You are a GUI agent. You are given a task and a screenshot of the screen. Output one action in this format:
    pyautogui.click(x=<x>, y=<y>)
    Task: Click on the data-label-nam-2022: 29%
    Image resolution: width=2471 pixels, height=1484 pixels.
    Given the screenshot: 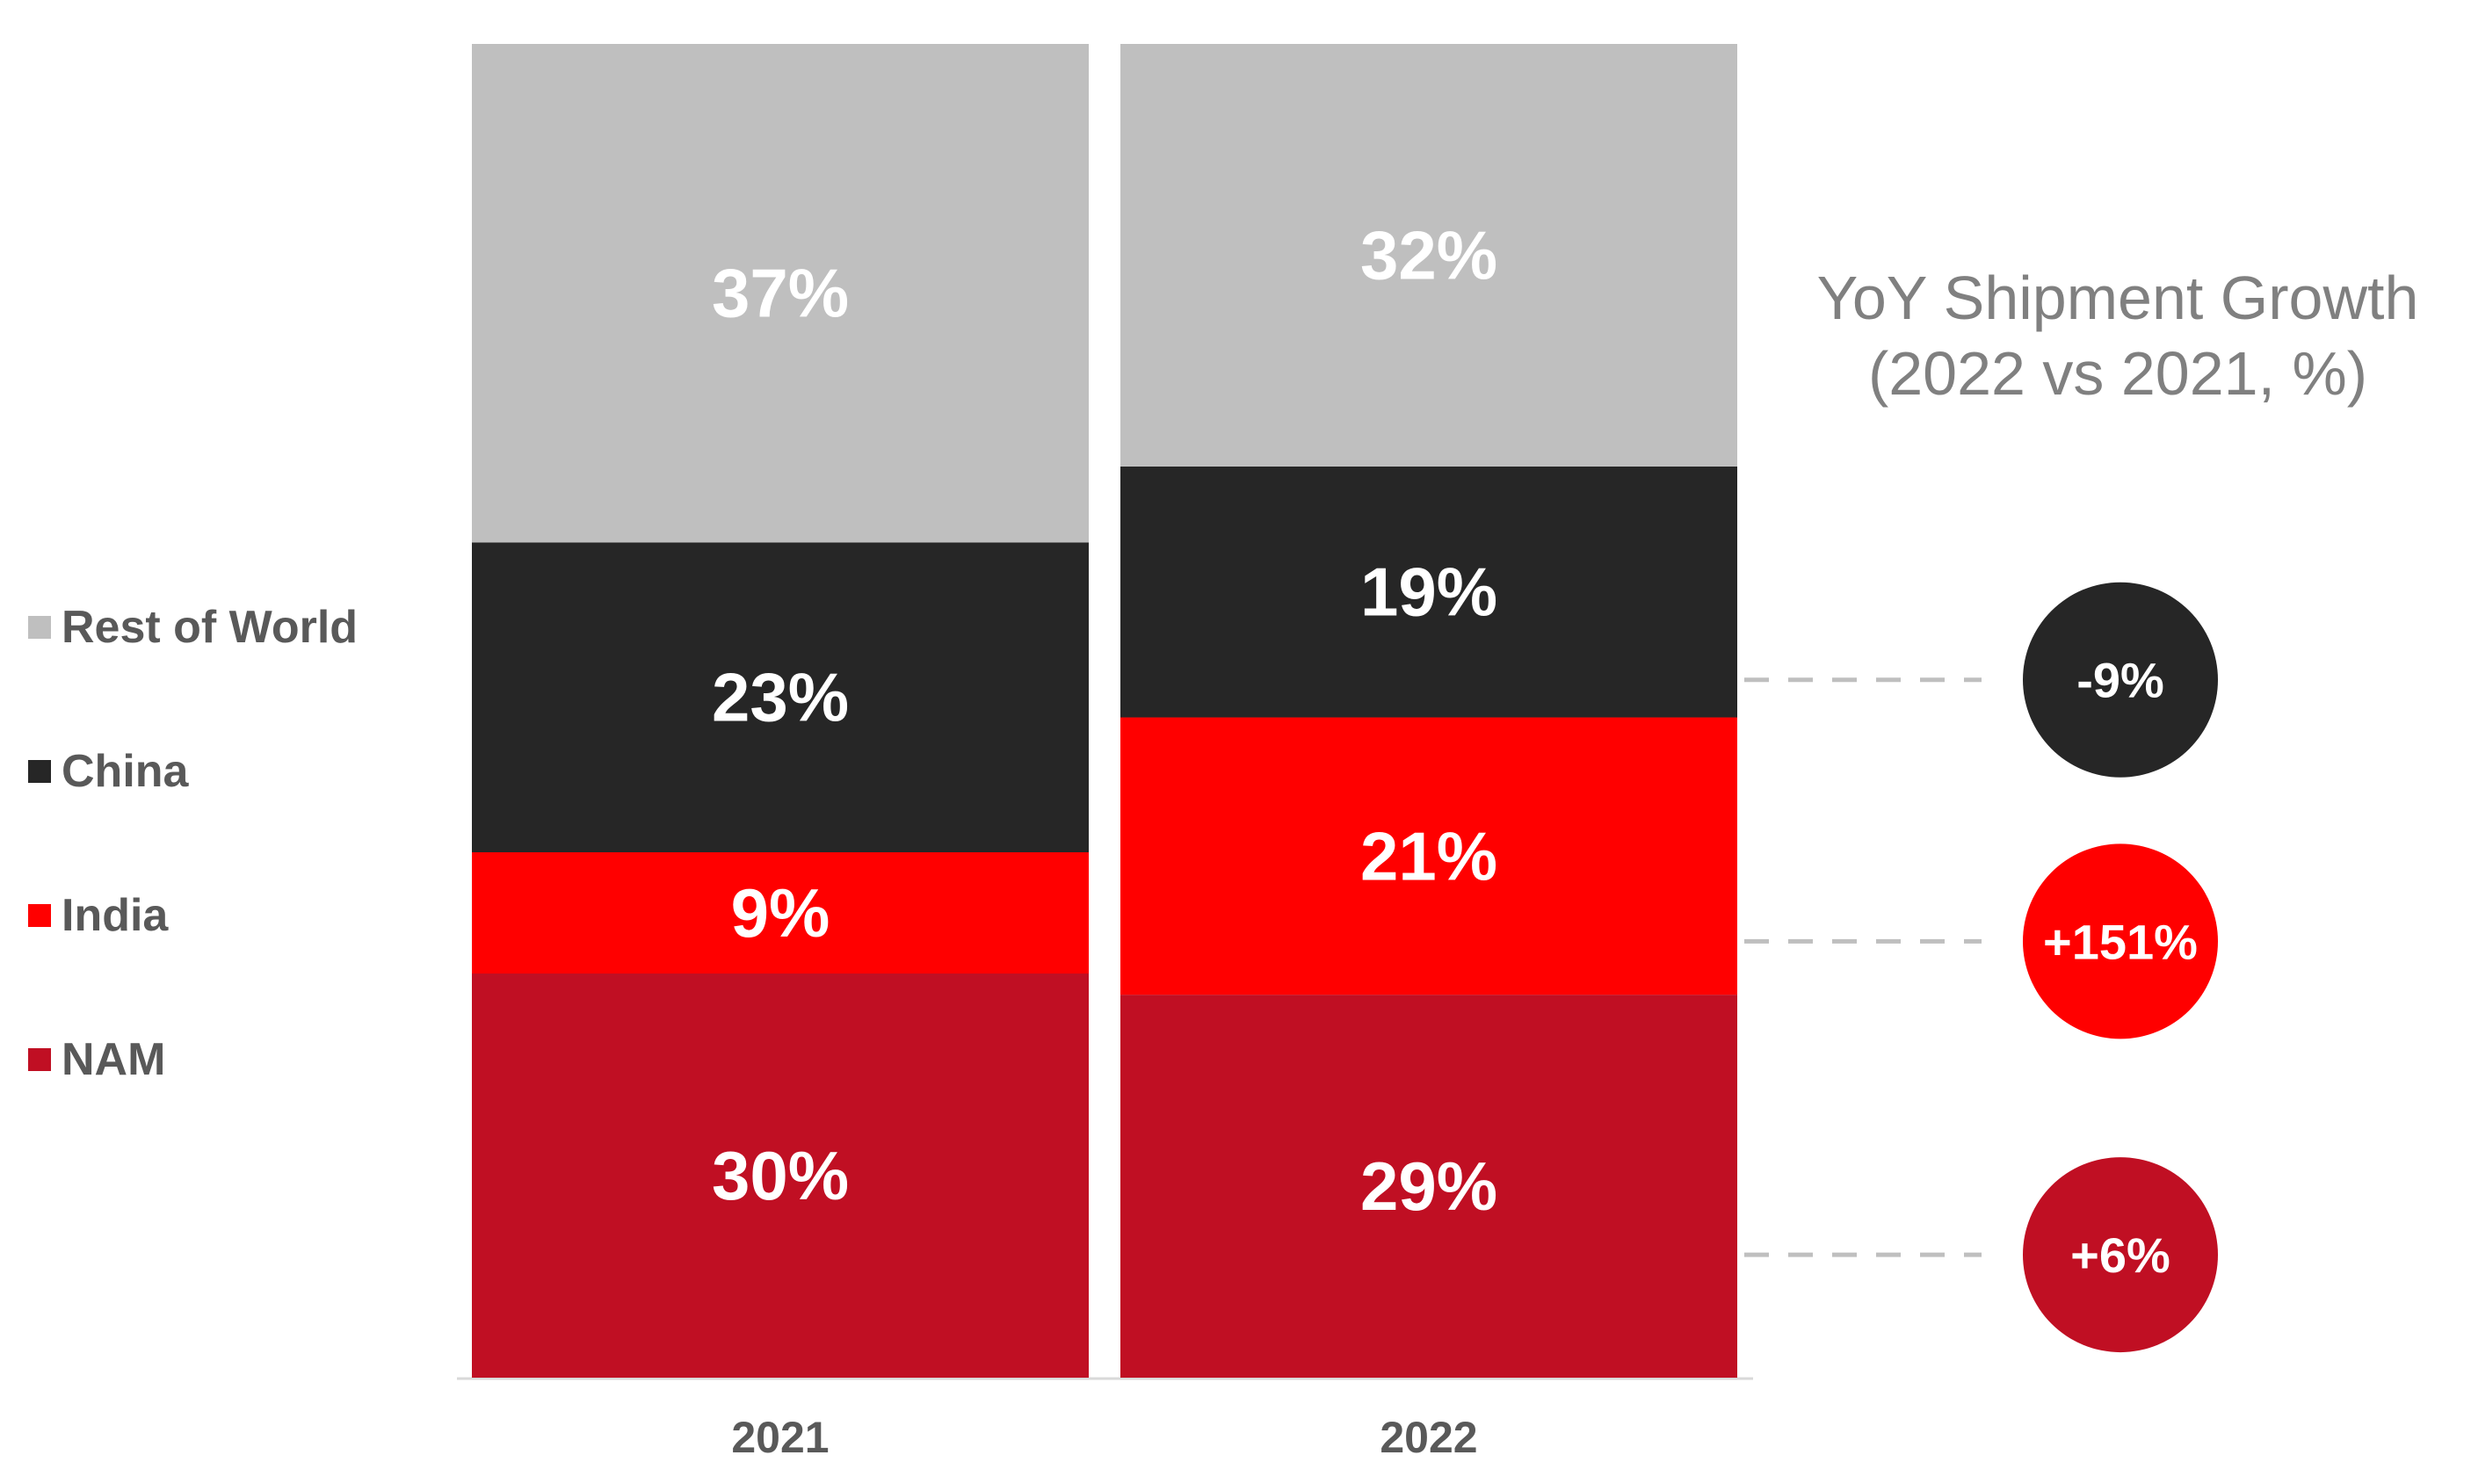 What is the action you would take?
    pyautogui.click(x=1428, y=1186)
    